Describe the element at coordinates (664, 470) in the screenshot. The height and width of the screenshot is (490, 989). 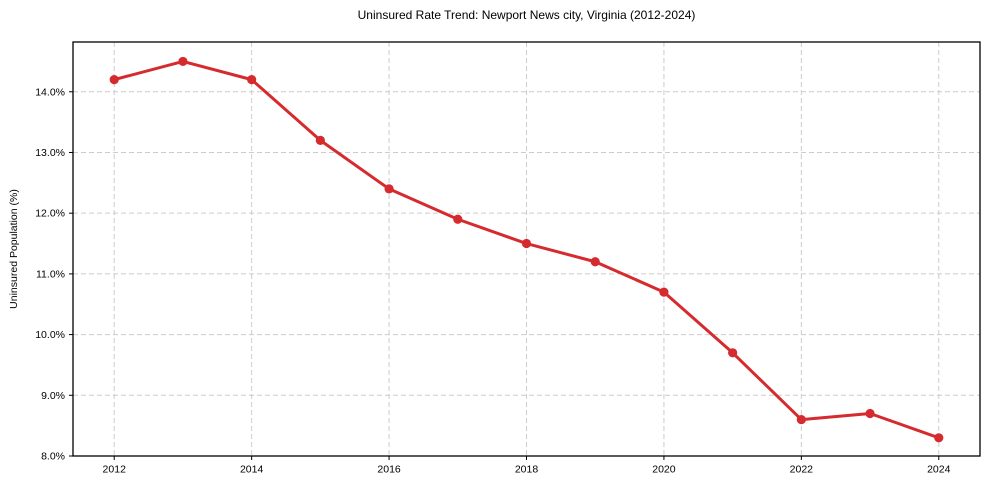
I see `x-tick-label: 2020` at that location.